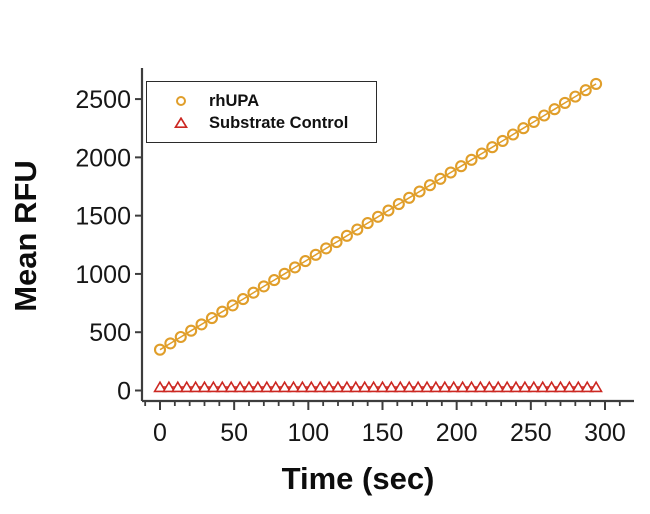  Describe the element at coordinates (103, 217) in the screenshot. I see `y-tick-label: 1500` at that location.